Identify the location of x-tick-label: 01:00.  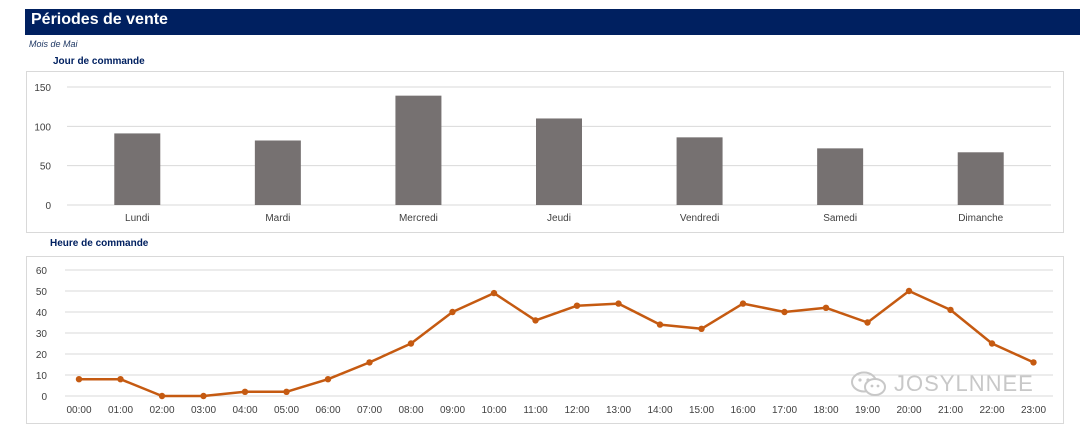
(120, 410).